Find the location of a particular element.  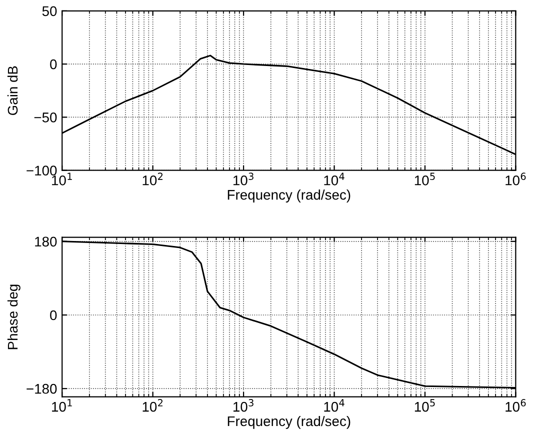

y-tick-label: −50 is located at coordinates (45, 117).